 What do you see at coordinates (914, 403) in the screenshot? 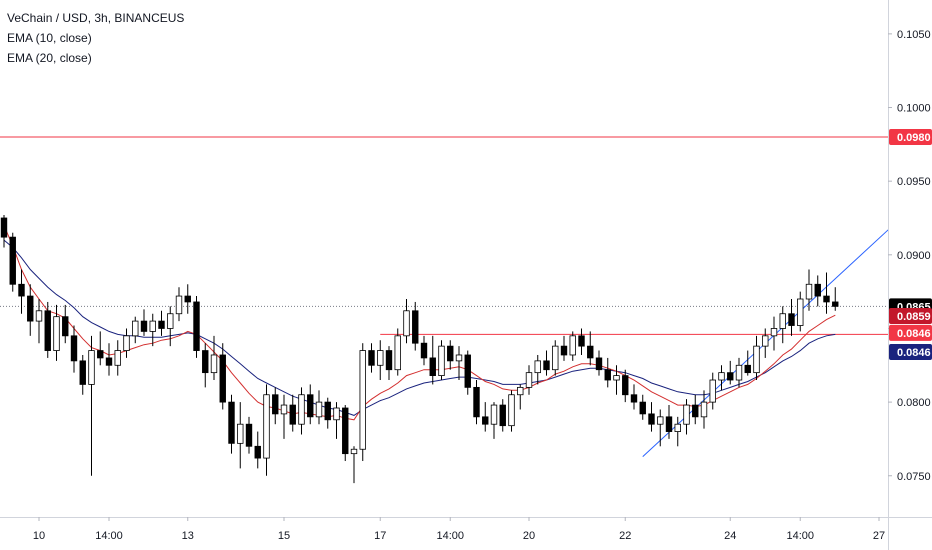
I see `y-tick-label: 0.0800` at bounding box center [914, 403].